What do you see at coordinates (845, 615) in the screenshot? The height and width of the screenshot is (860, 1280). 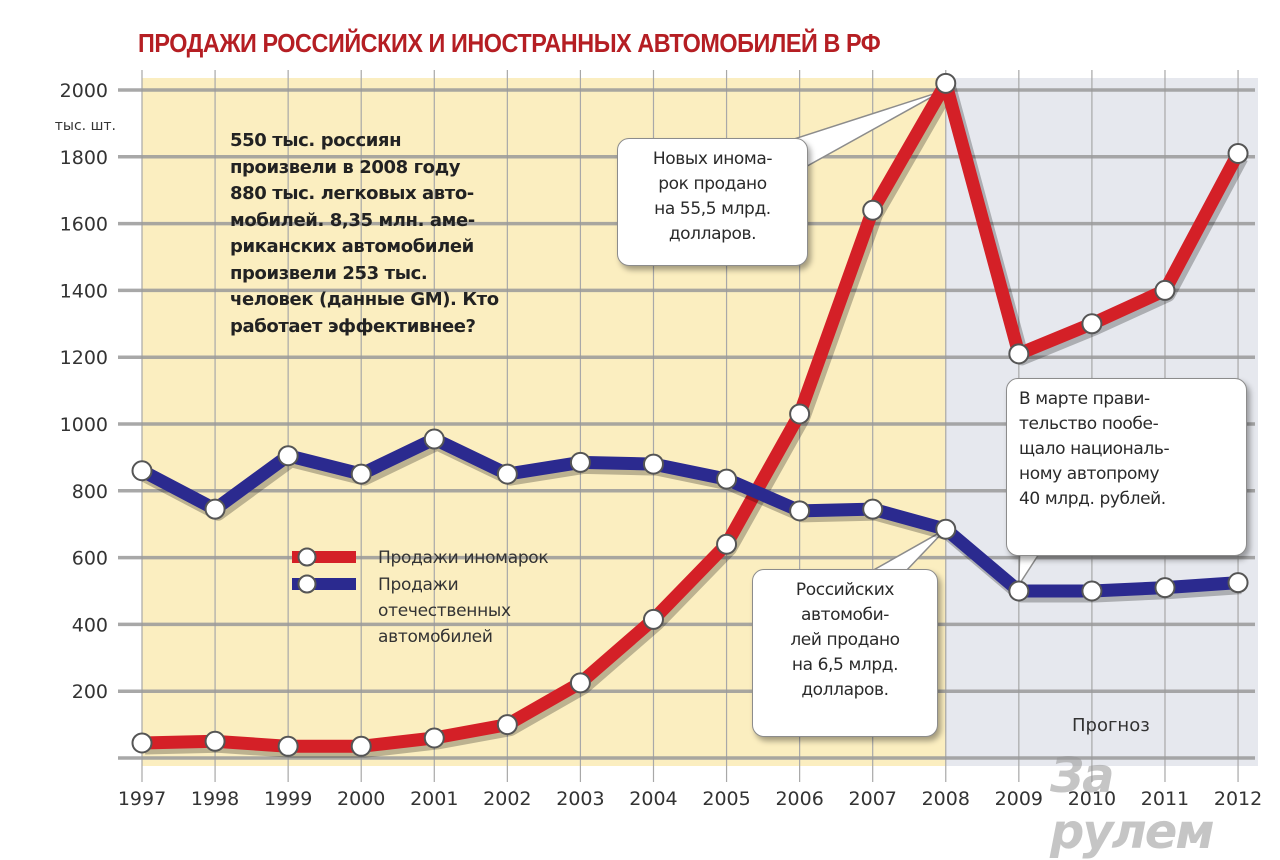 I see `text-line: автомоби-` at bounding box center [845, 615].